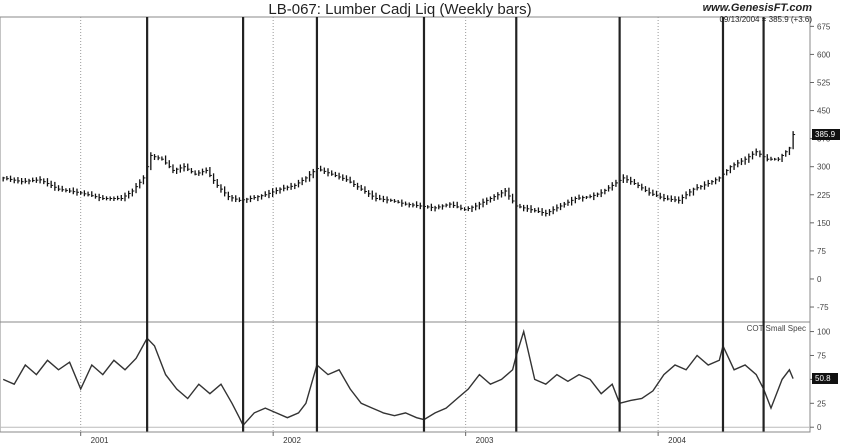 Image resolution: width=857 pixels, height=448 pixels. What do you see at coordinates (758, 8) in the screenshot?
I see `source-label: www.GenesisFT.com` at bounding box center [758, 8].